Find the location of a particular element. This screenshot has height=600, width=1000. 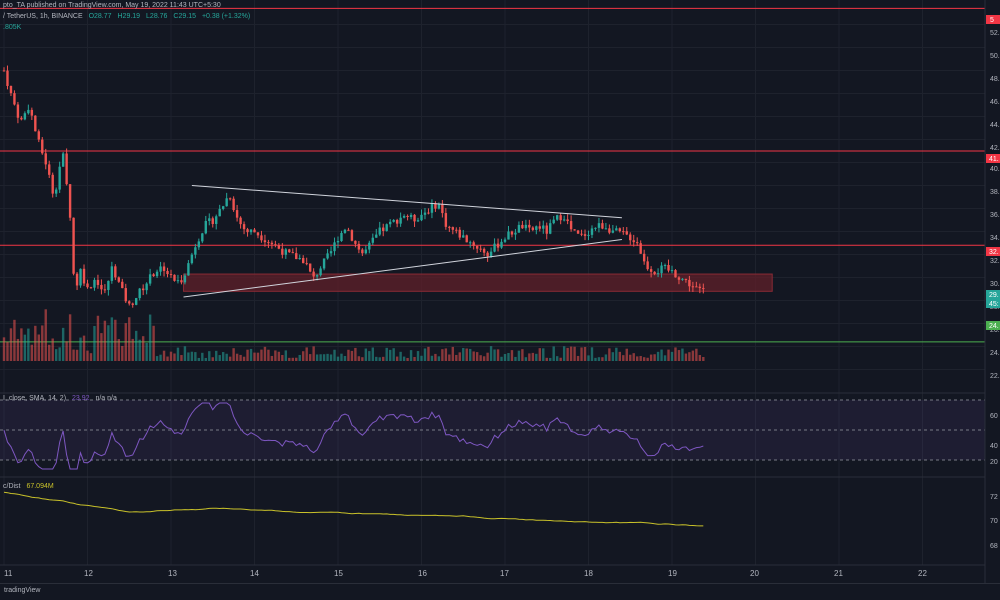

price-tag-24-text: 24. is located at coordinates (994, 326).